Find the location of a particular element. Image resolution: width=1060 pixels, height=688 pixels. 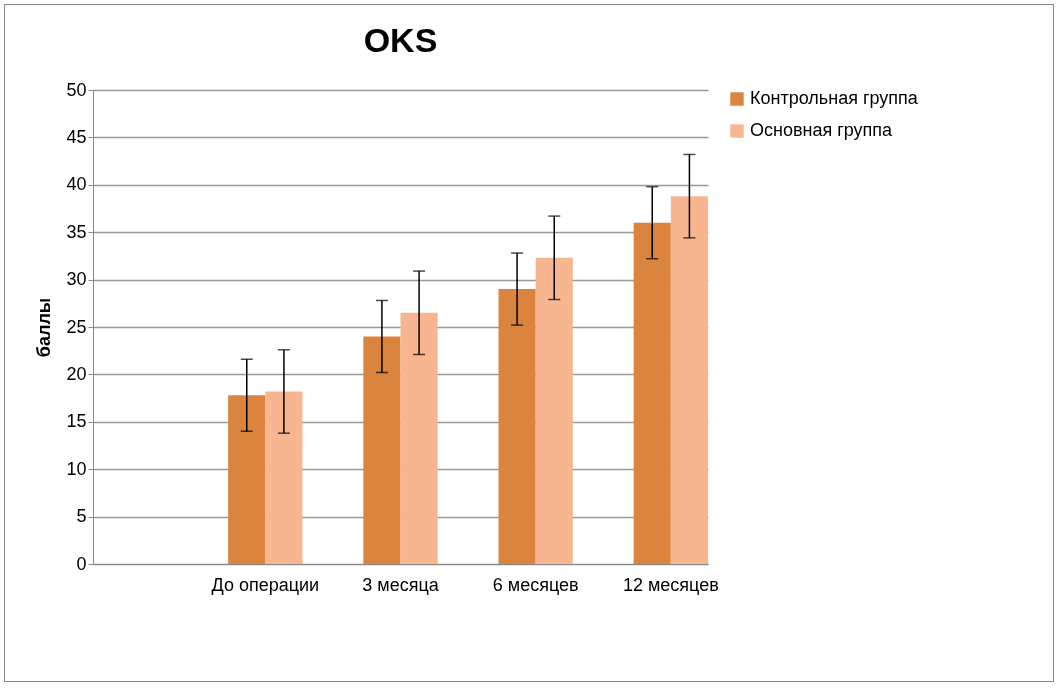

y-tick-label: 10 is located at coordinates (76, 468).